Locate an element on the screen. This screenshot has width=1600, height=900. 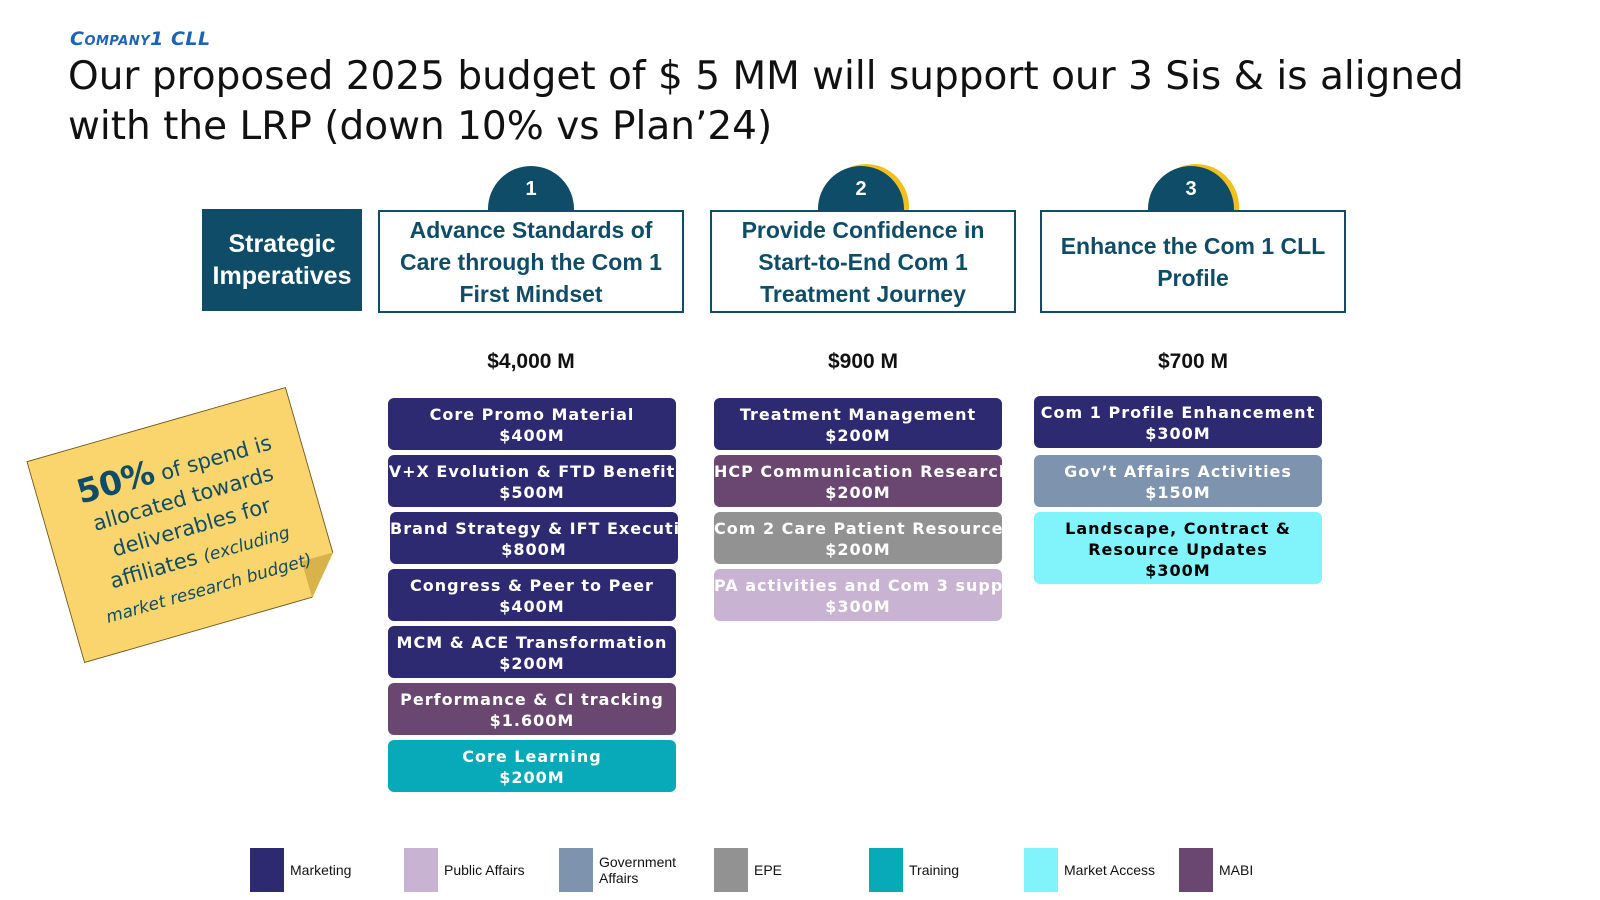
legend-item: Marketing is located at coordinates (300, 870).